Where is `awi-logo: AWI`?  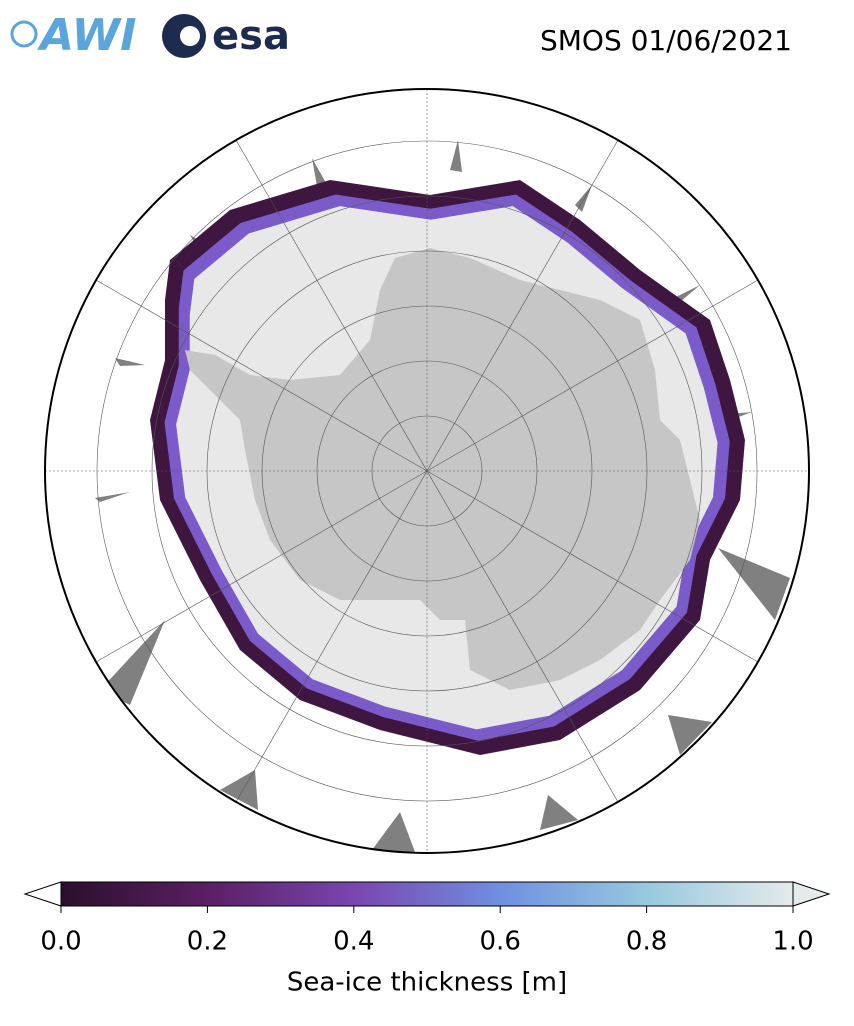 awi-logo: AWI is located at coordinates (73, 35).